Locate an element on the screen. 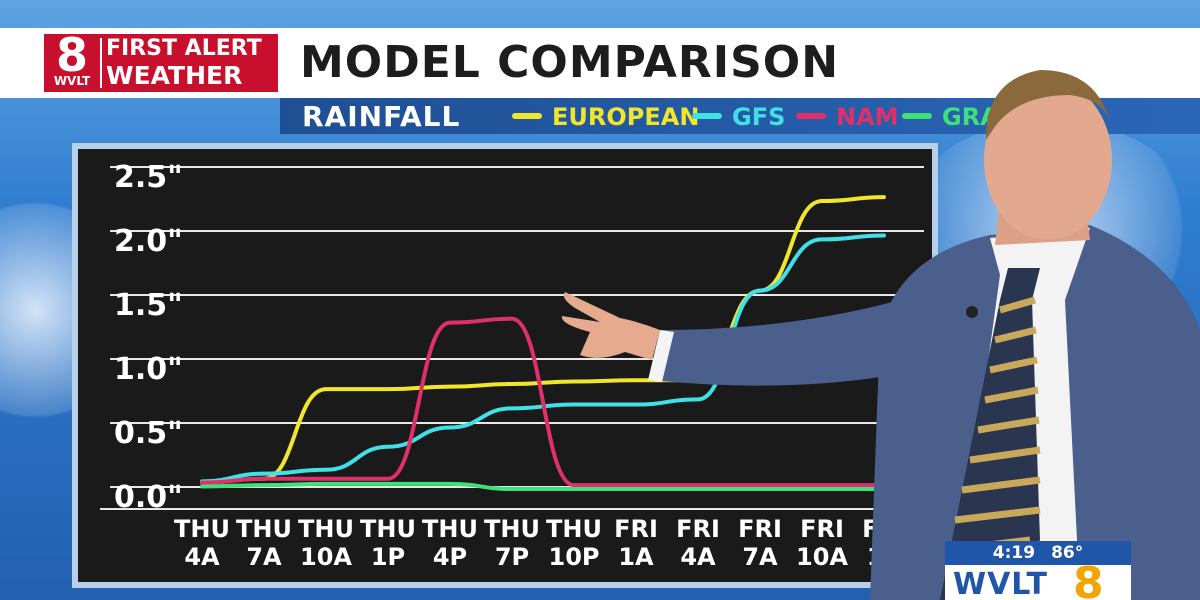 Image resolution: width=1200 pixels, height=600 pixels. logo-divider is located at coordinates (101, 63).